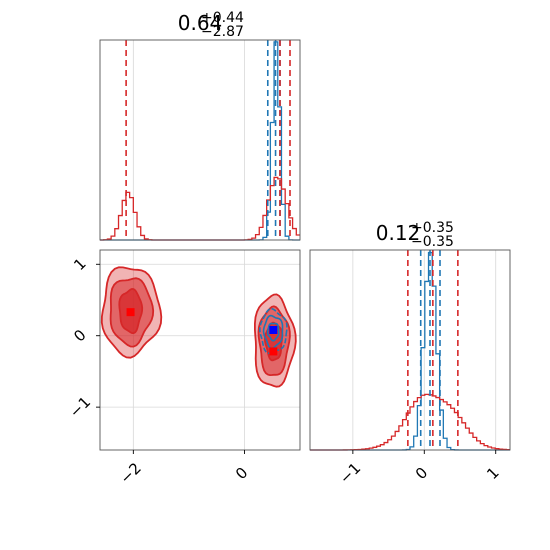  What do you see at coordinates (350, 473) in the screenshot?
I see `hist-2-x-tick-label-0: −1` at bounding box center [350, 473].